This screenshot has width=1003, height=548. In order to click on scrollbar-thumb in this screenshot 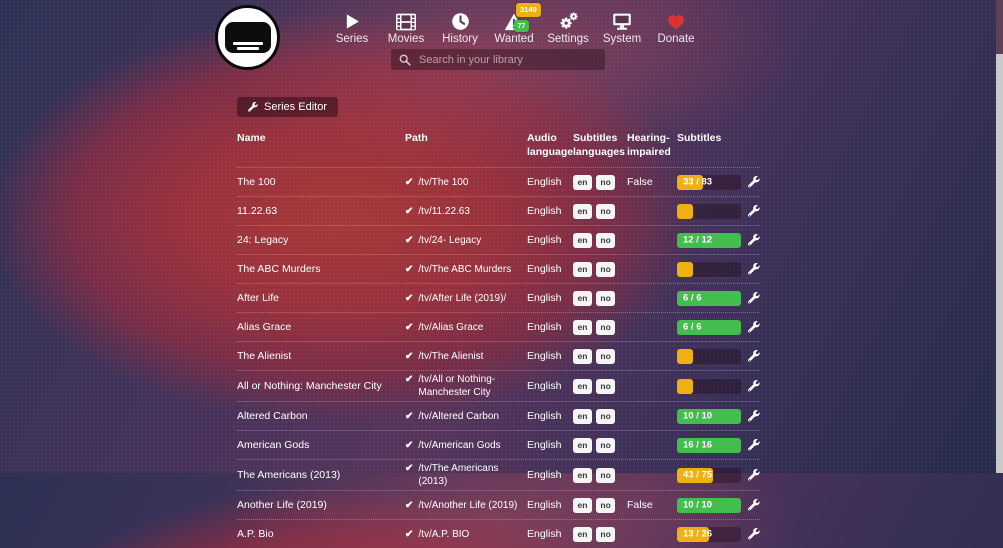, I will do `click(999, 27)`.